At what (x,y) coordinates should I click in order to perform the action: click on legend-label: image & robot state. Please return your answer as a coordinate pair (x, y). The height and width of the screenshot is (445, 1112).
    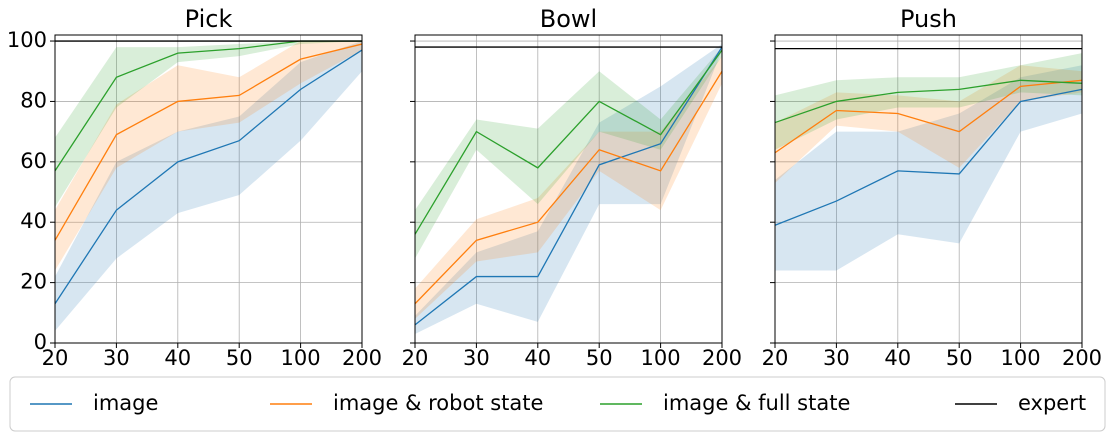
    Looking at the image, I should click on (438, 403).